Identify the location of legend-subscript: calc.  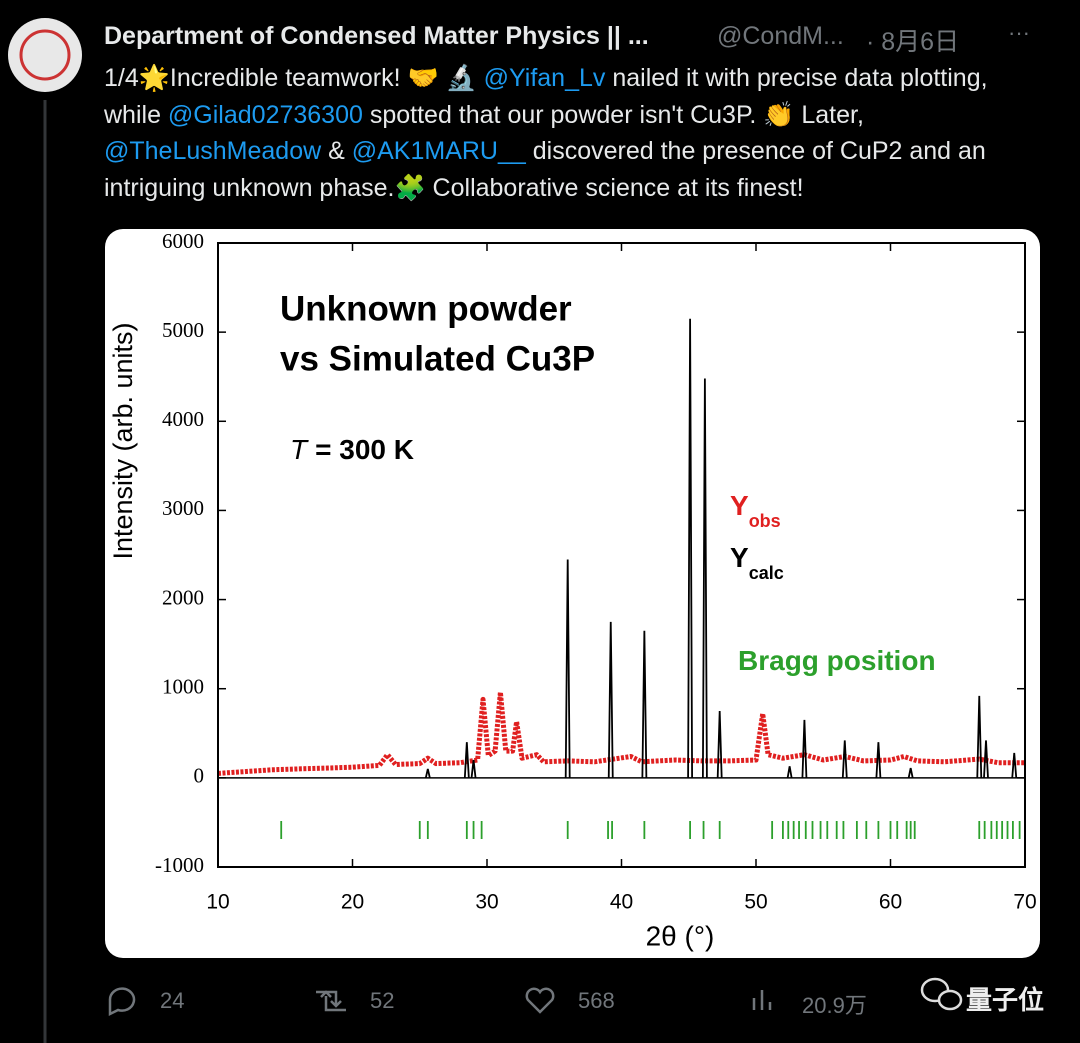
(766, 573).